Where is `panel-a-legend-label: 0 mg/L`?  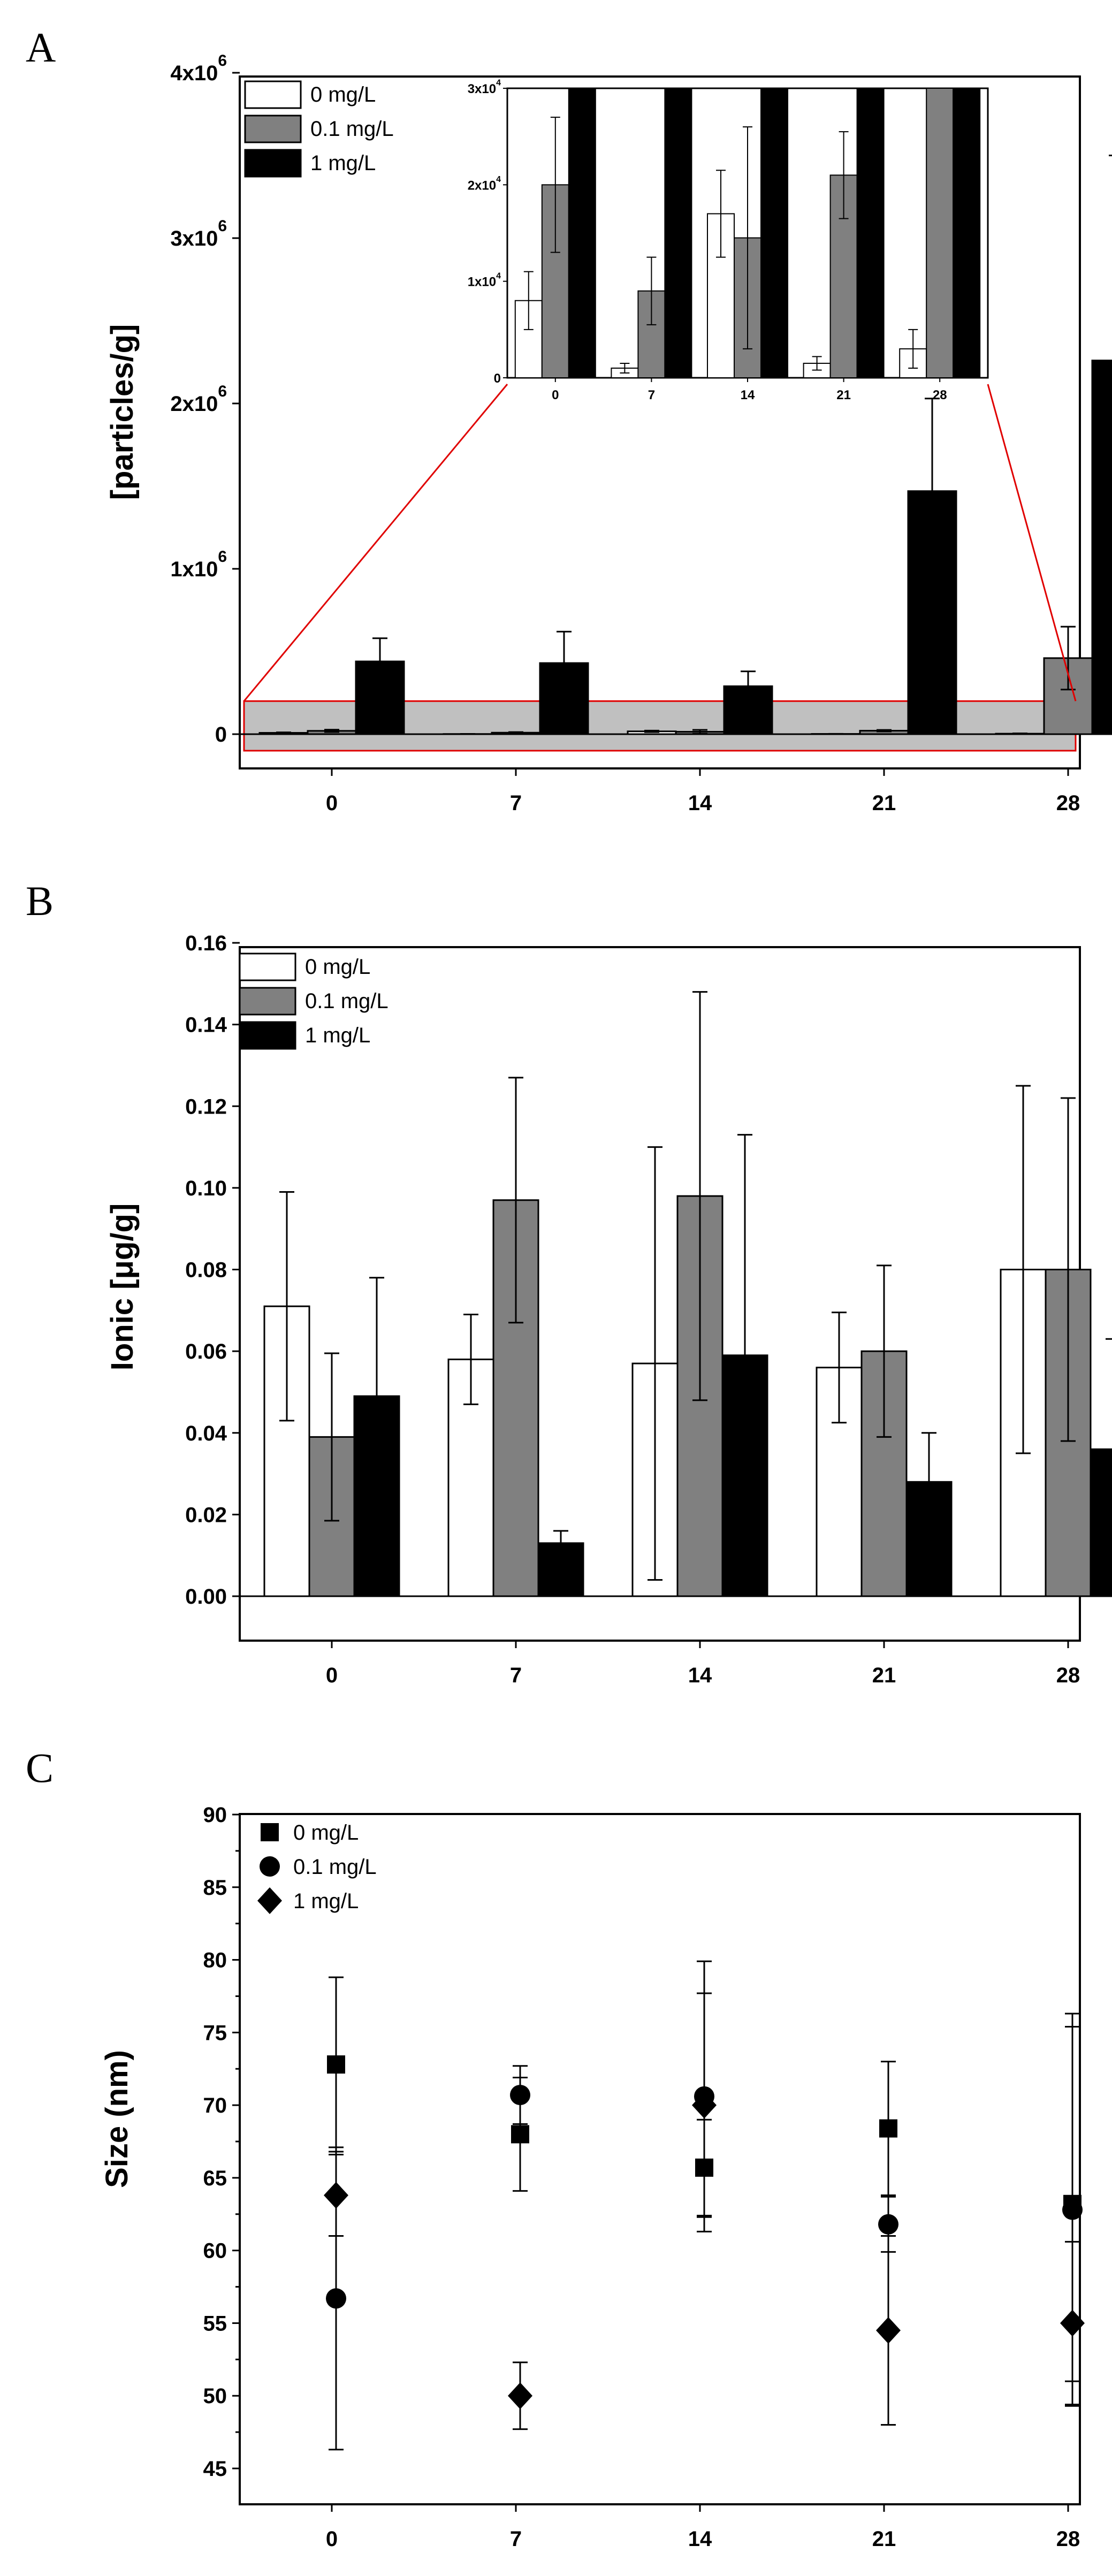 panel-a-legend-label: 0 mg/L is located at coordinates (343, 94).